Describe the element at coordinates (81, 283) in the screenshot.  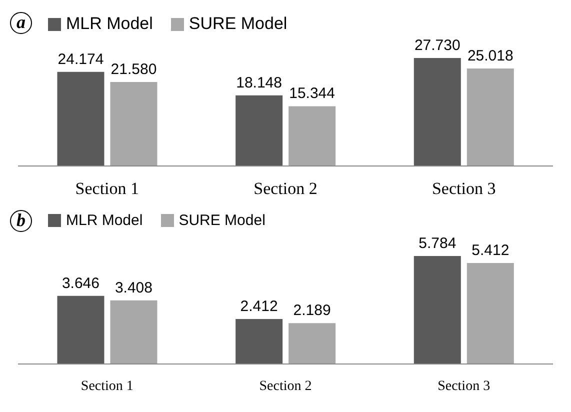
I see `data-label: 3.646` at that location.